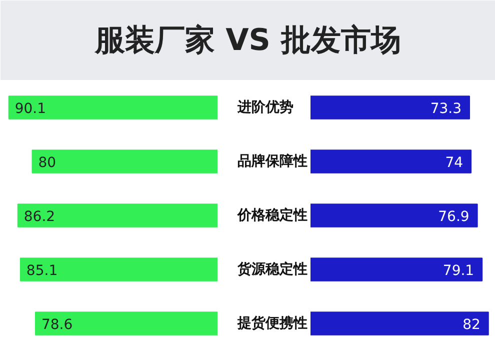  What do you see at coordinates (42, 271) in the screenshot?
I see `data-label: 85.1` at bounding box center [42, 271].